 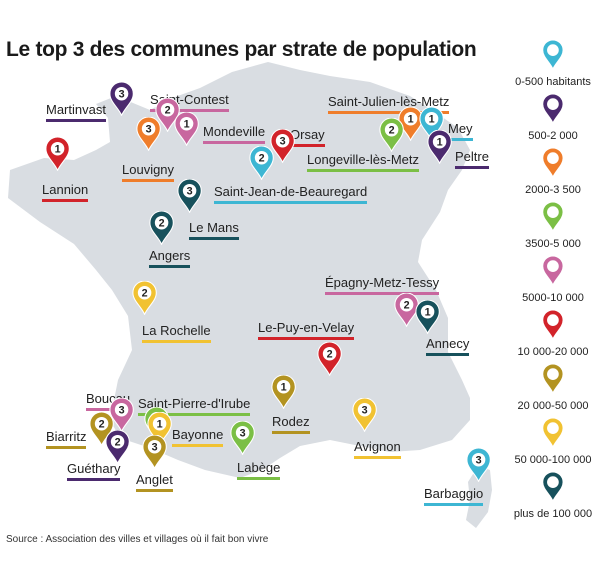 I want to click on commune-label-le-mans: Le Mans, so click(x=214, y=230).